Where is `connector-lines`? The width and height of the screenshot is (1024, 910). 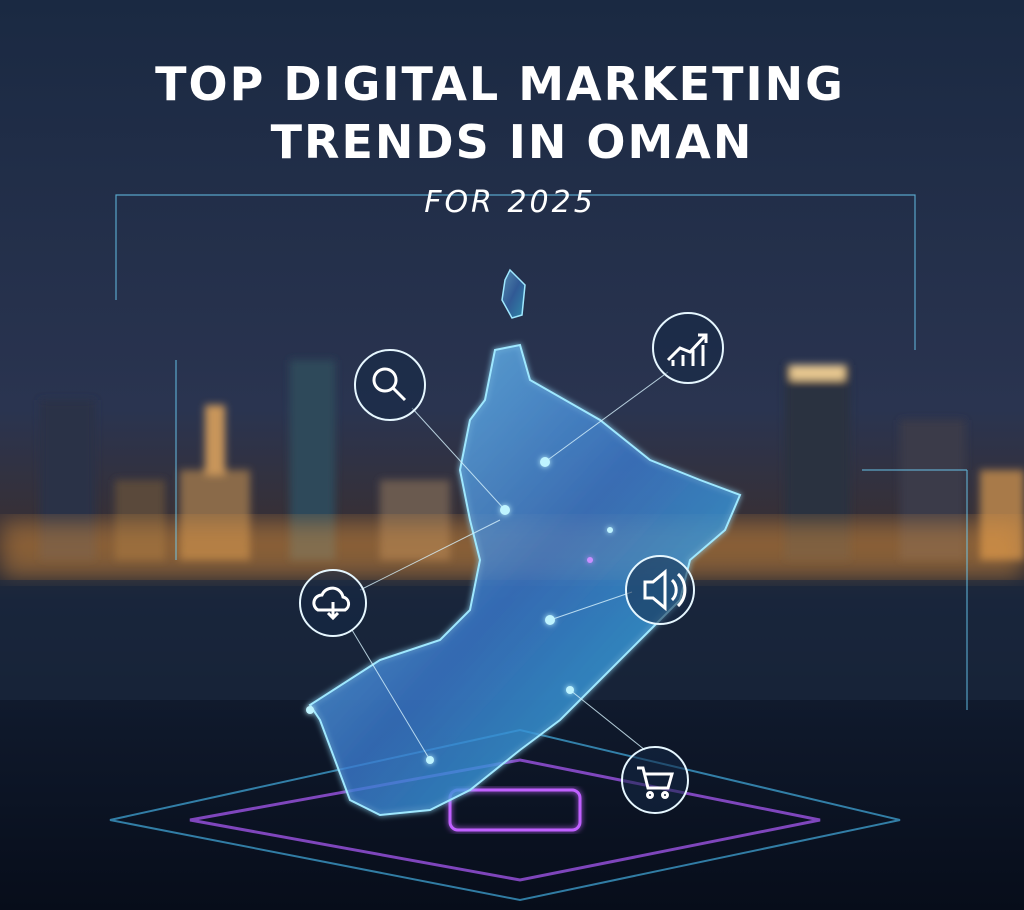 connector-lines is located at coordinates (510, 566).